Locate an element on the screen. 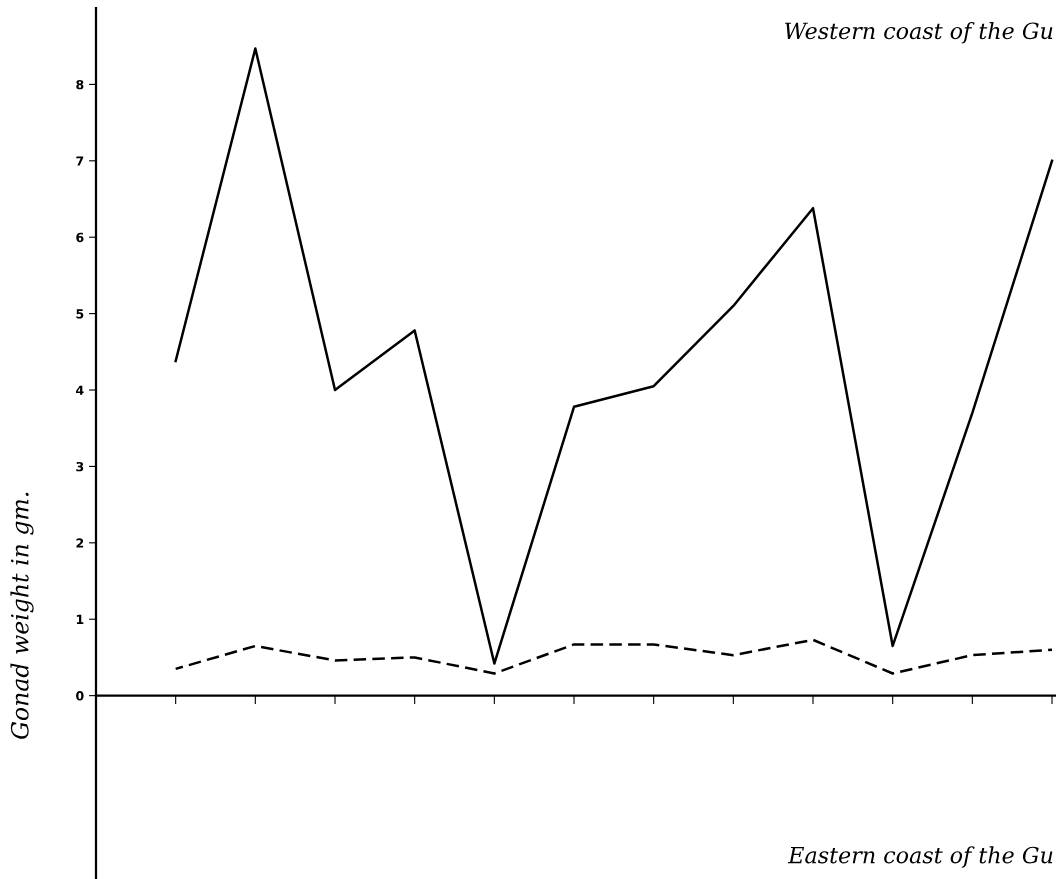 The width and height of the screenshot is (1056, 879). y-tick-label: 7 is located at coordinates (80, 161).